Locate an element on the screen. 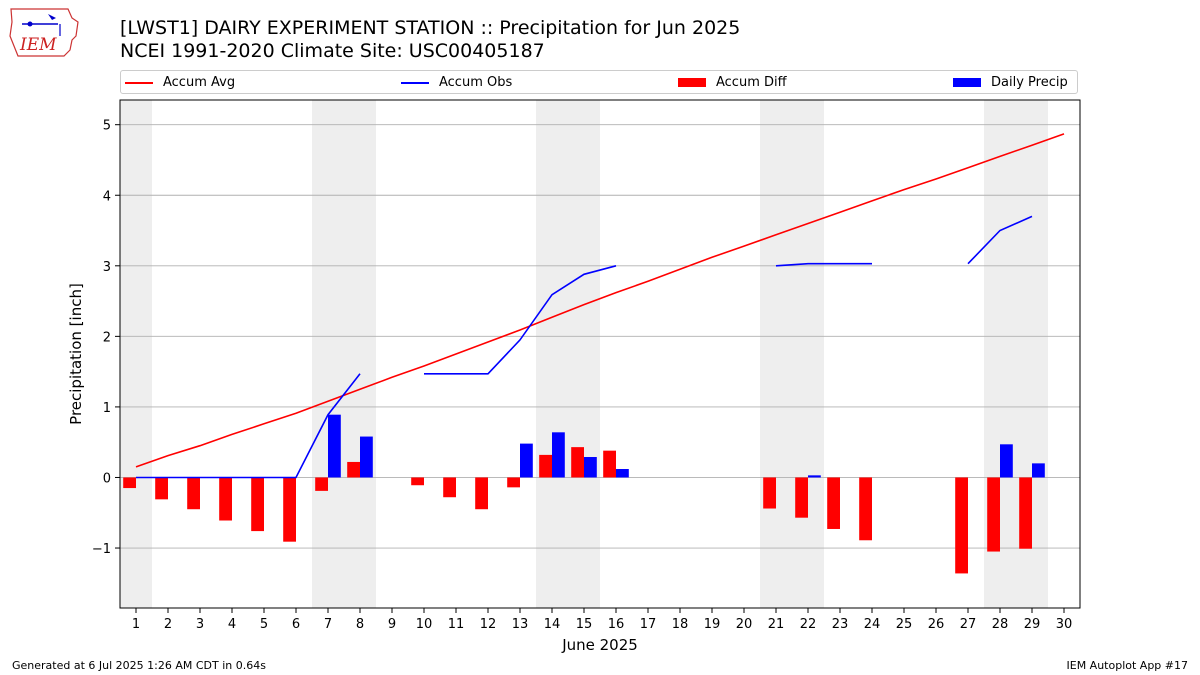 This screenshot has height=675, width=1200. x-tick-label: 7 is located at coordinates (328, 624).